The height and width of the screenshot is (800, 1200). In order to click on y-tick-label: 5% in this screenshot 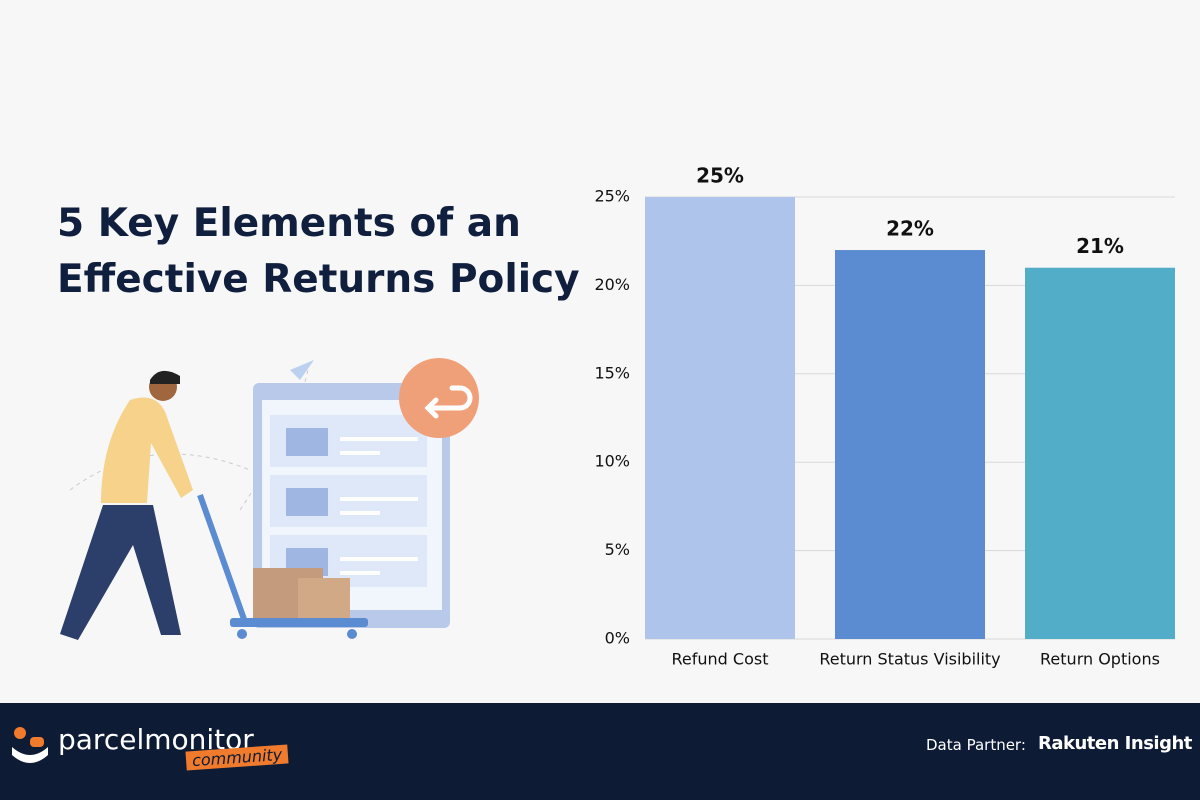, I will do `click(617, 549)`.